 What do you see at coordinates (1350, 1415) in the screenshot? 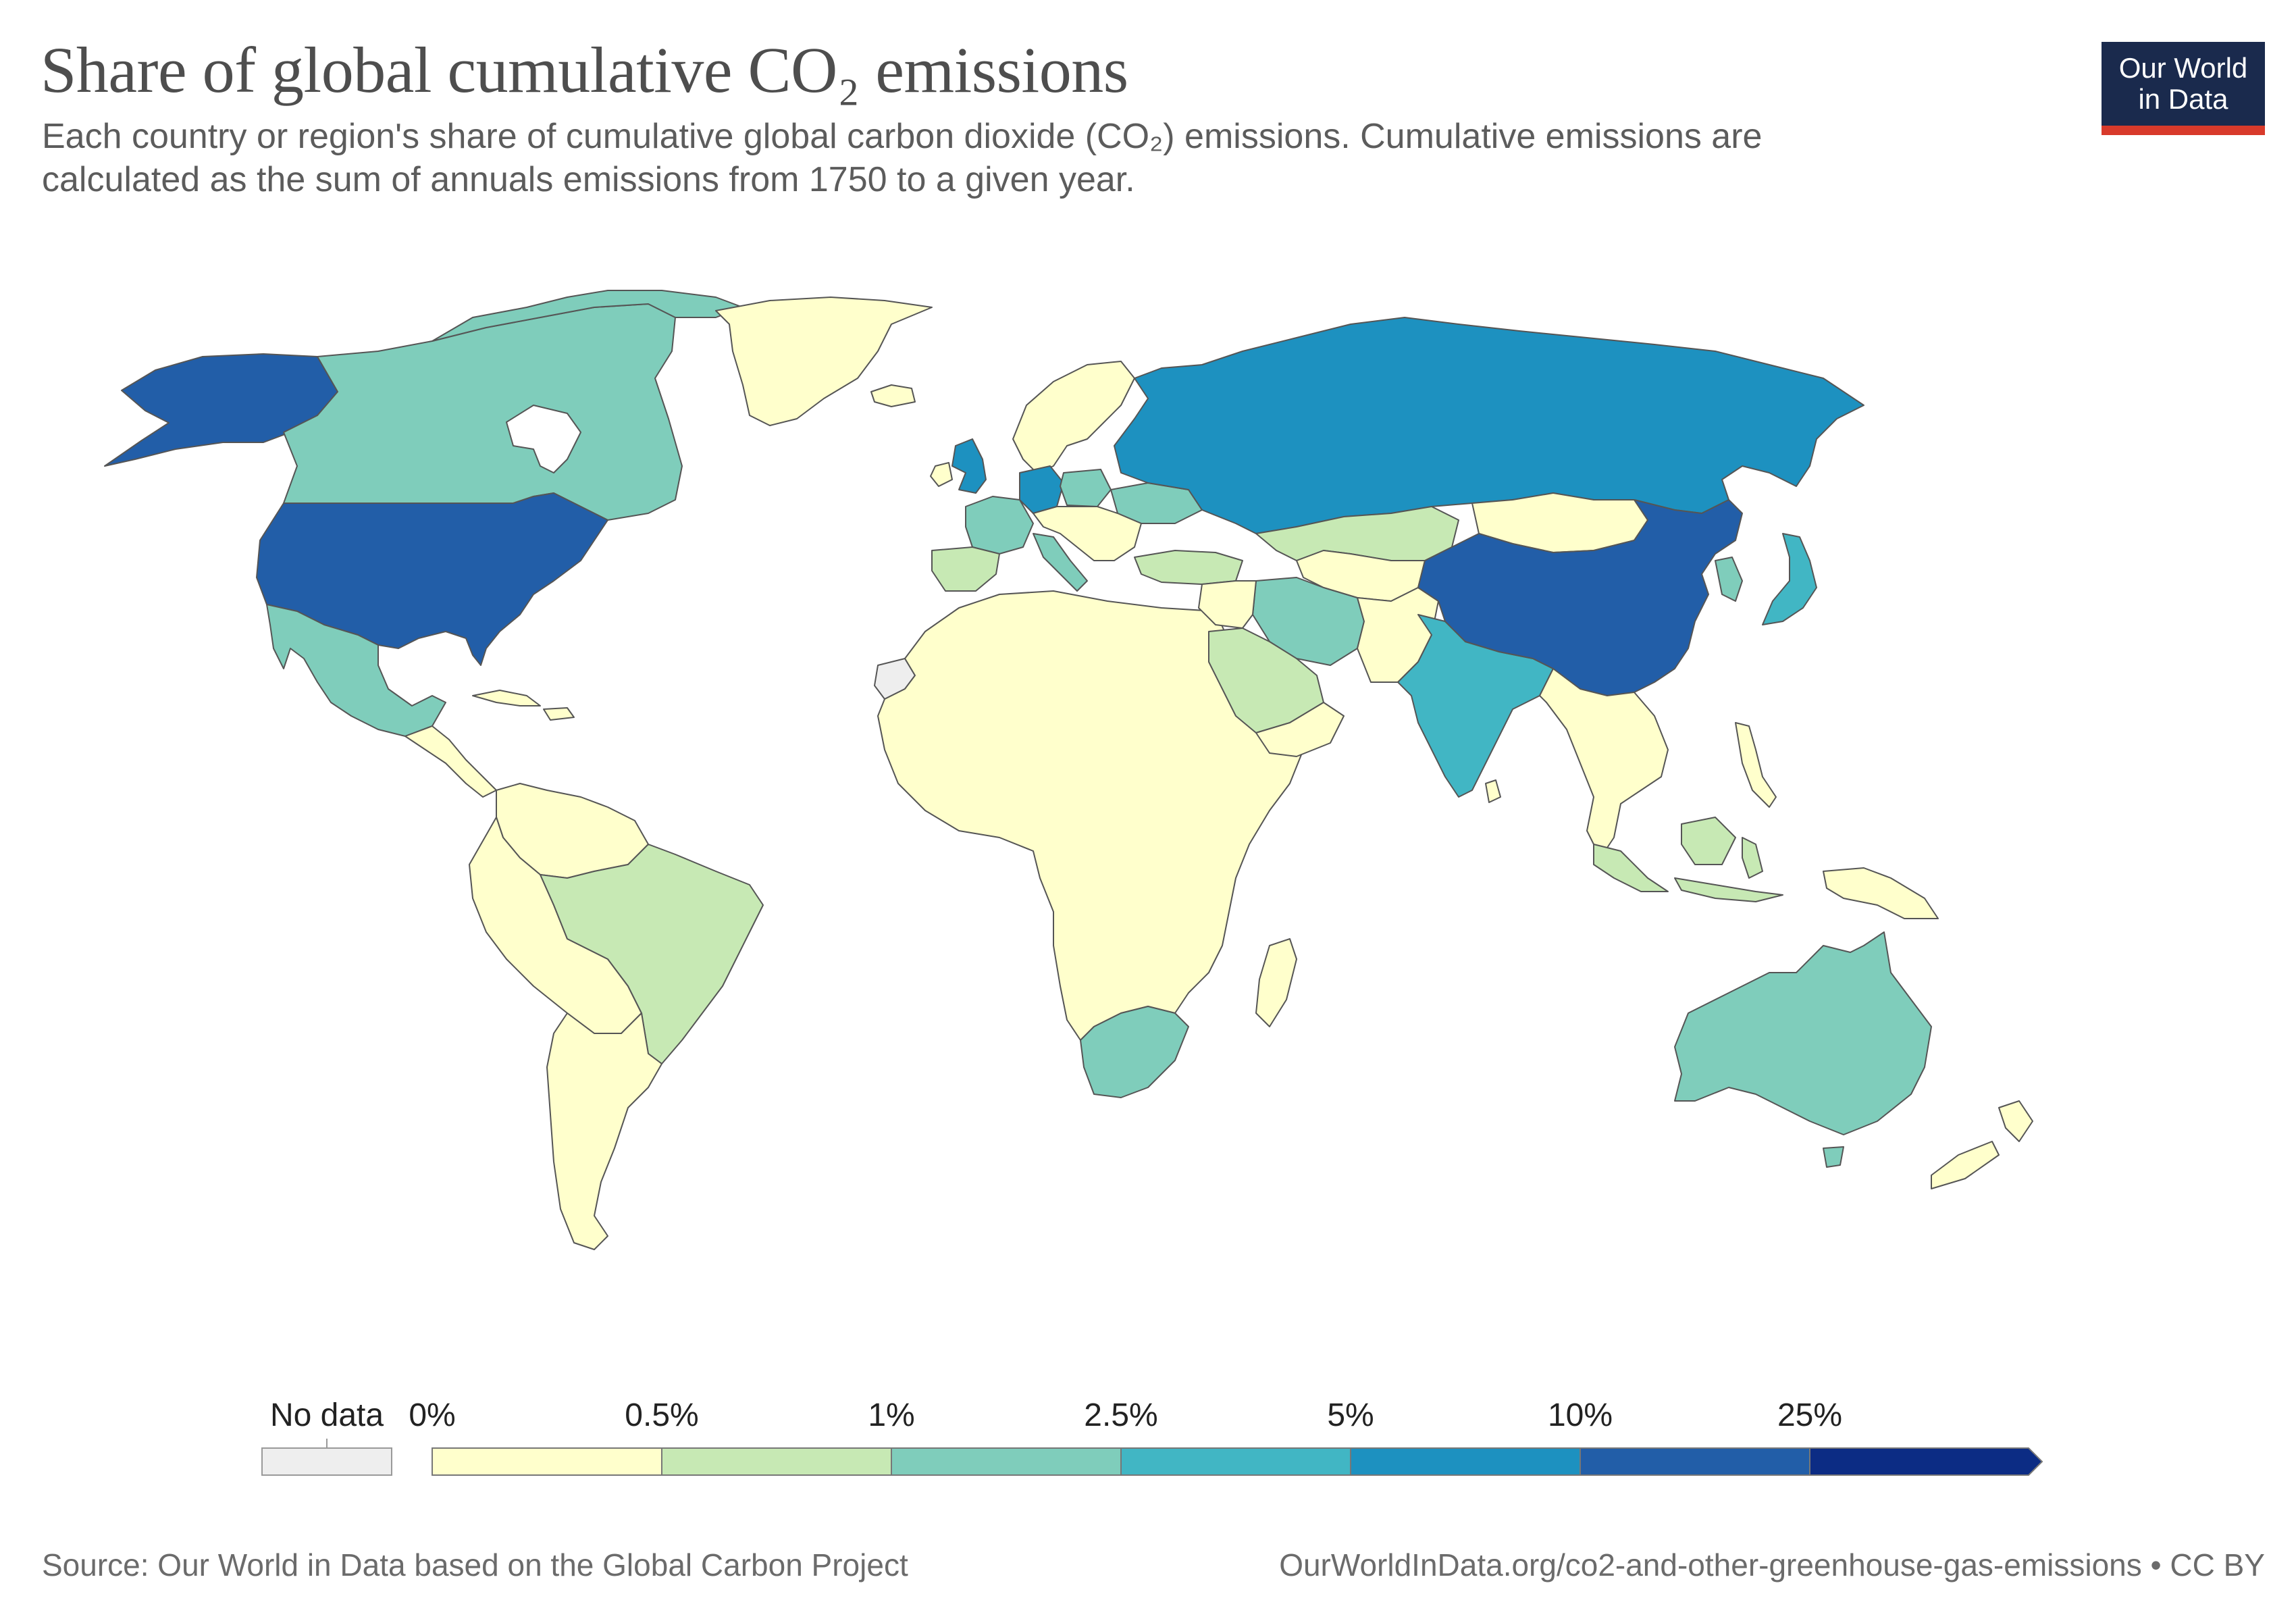
I see `legend-label-5: 5%` at bounding box center [1350, 1415].